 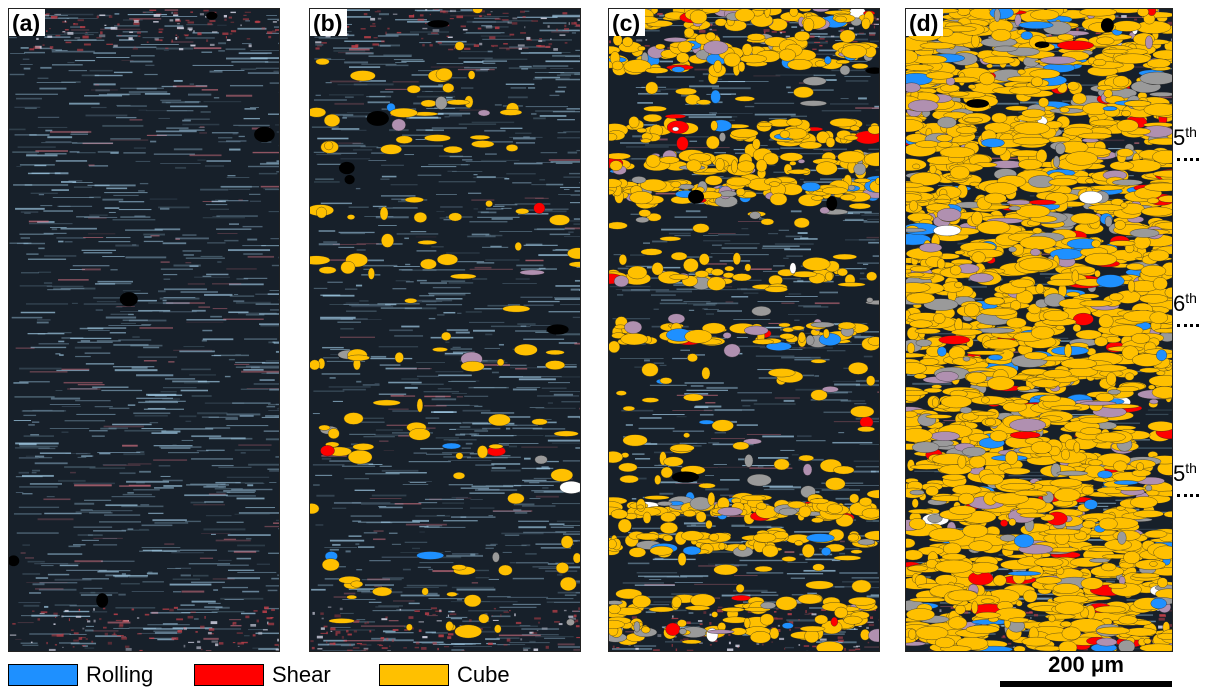 I want to click on layer-marker-middle, so click(x=1188, y=325).